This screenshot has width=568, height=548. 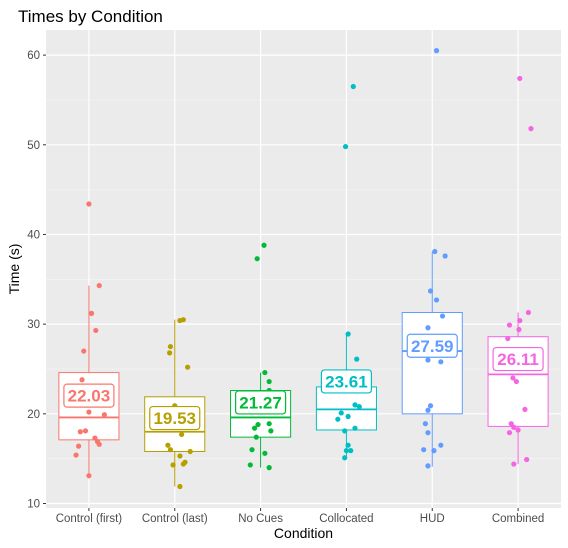 I want to click on box-iqr, so click(x=432, y=362).